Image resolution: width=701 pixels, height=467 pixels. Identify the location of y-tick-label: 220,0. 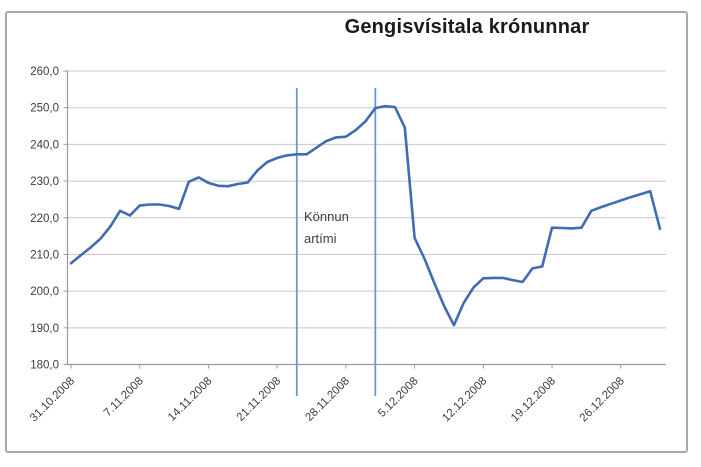
(44, 219).